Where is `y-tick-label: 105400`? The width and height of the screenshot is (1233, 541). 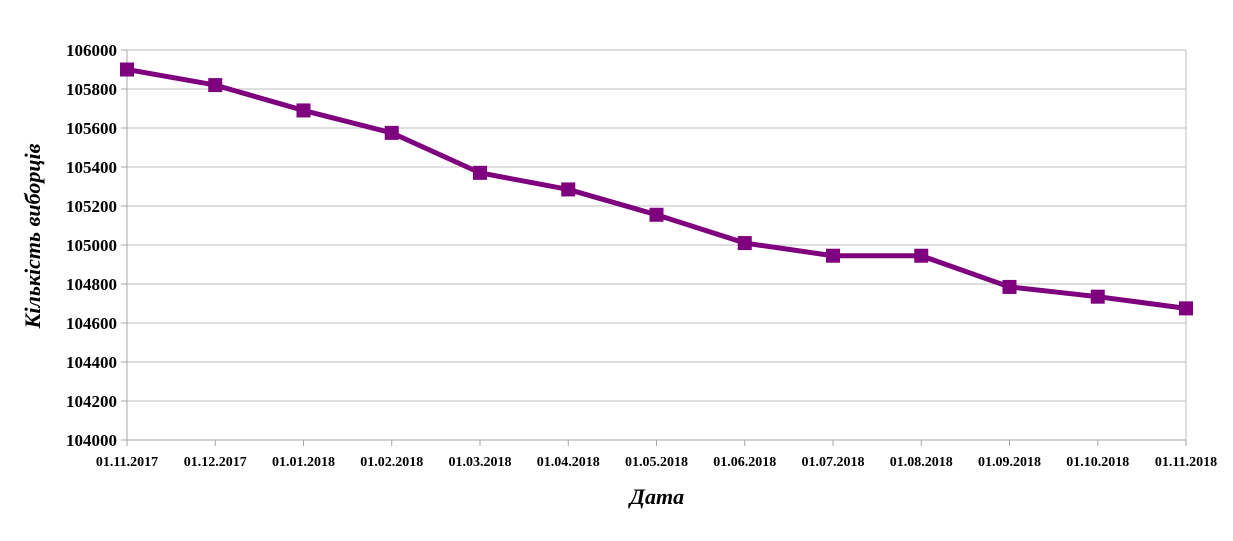
y-tick-label: 105400 is located at coordinates (91, 167).